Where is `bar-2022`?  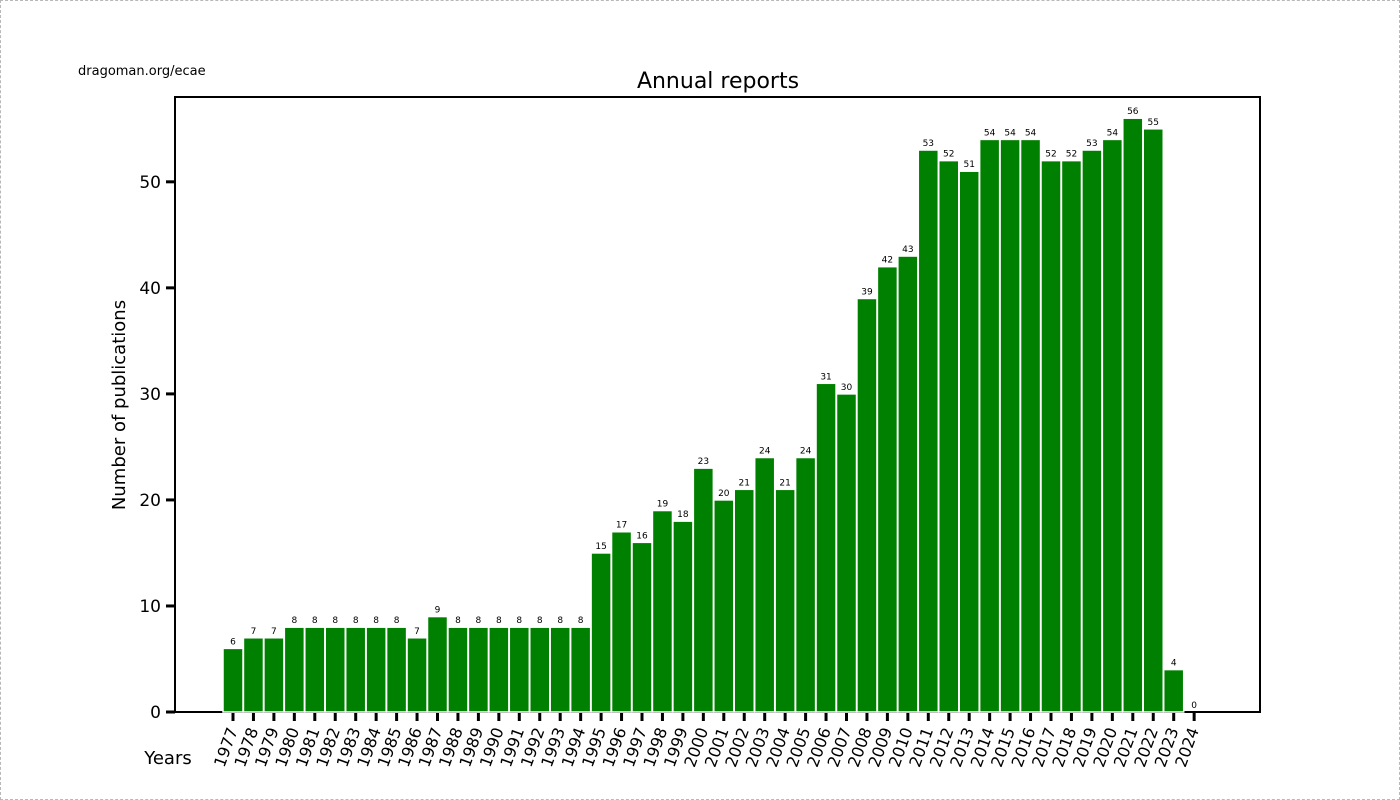
bar-2022 is located at coordinates (1153, 420).